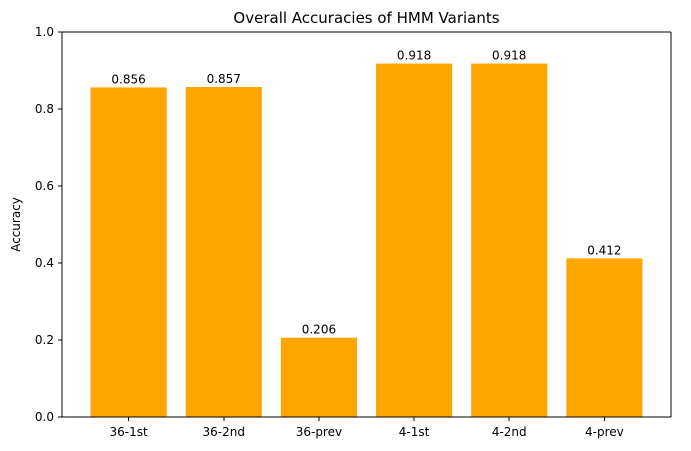 This screenshot has height=451, width=691. Describe the element at coordinates (509, 432) in the screenshot. I see `x-tick-label: 4-2nd` at that location.